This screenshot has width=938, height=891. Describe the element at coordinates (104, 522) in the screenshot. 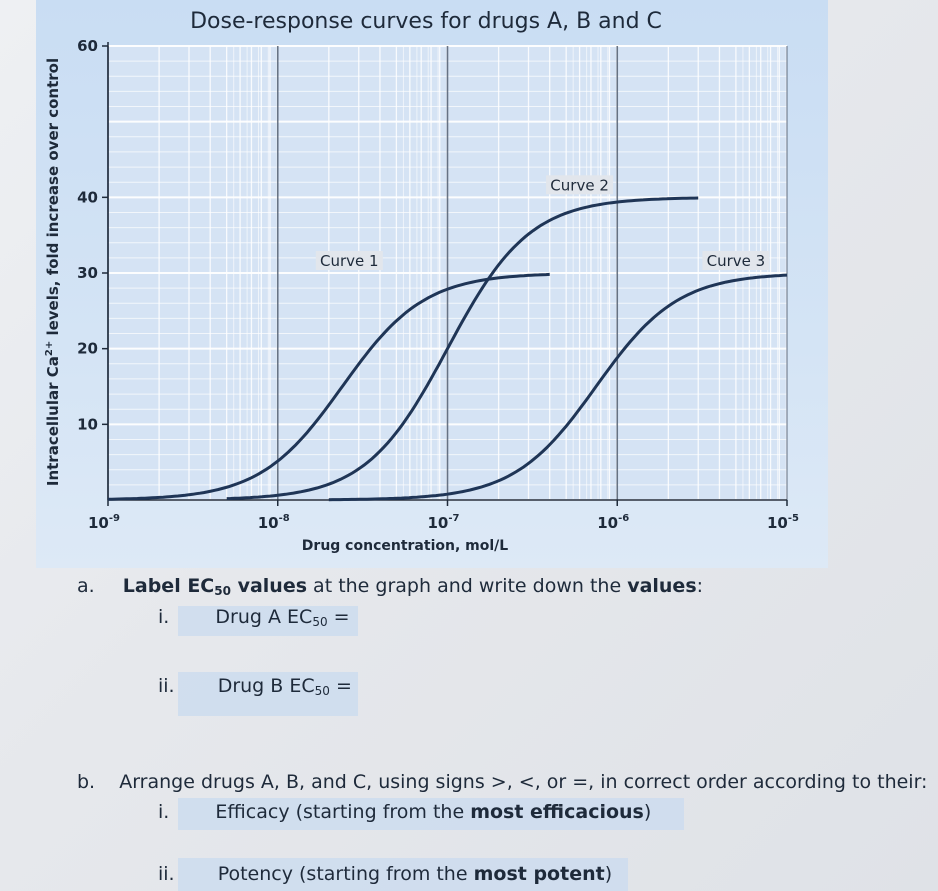

I see `x-tick-label: 10⁻⁹` at that location.